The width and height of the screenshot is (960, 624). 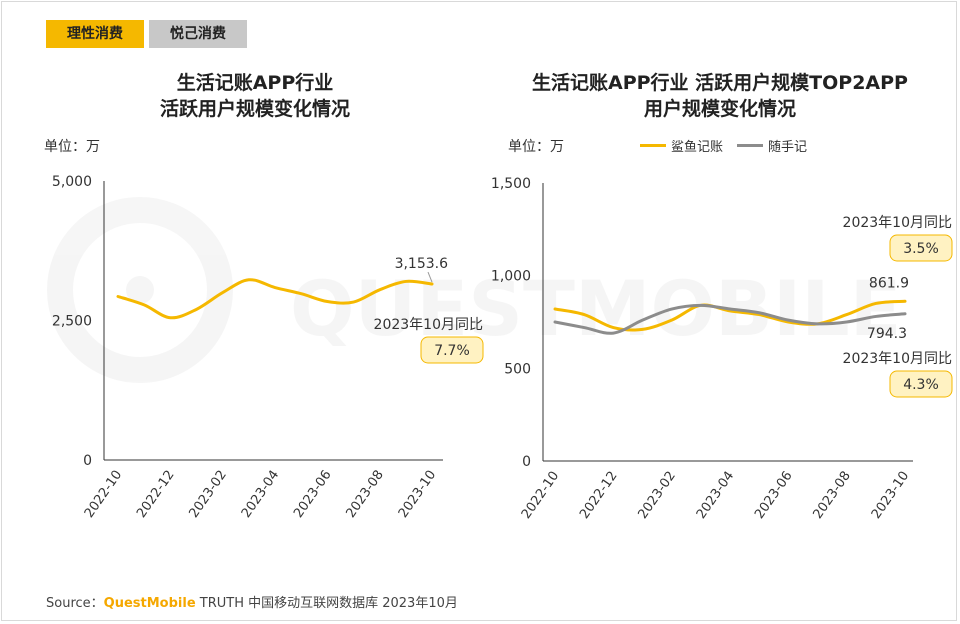 I want to click on right-ytick-label: 1,500, so click(x=511, y=184).